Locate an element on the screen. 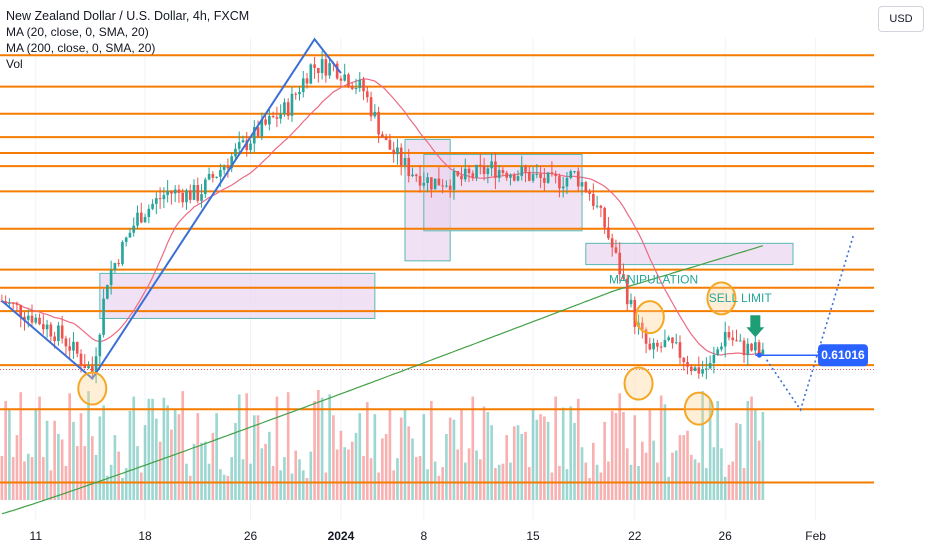  x-tick-label: 22 is located at coordinates (635, 536).